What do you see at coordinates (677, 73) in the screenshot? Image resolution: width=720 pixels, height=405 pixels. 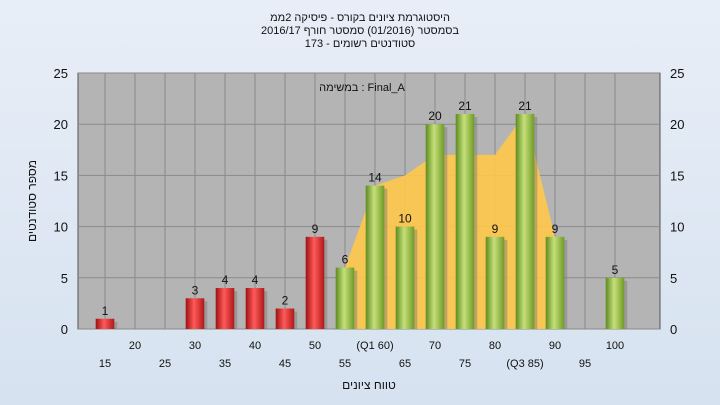 I see `y-tick-label-right: 25` at bounding box center [677, 73].